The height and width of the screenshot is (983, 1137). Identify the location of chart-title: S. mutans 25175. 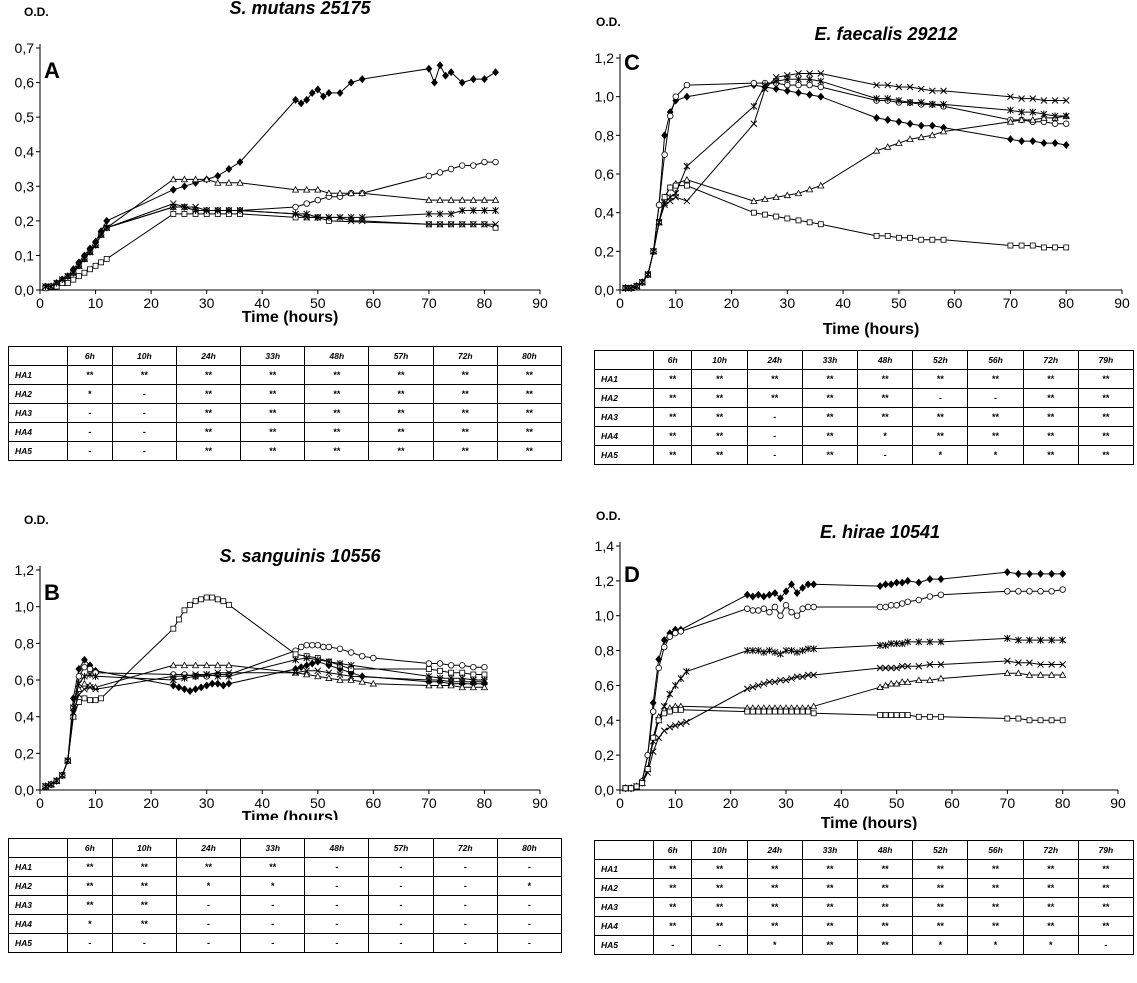
(300, 9).